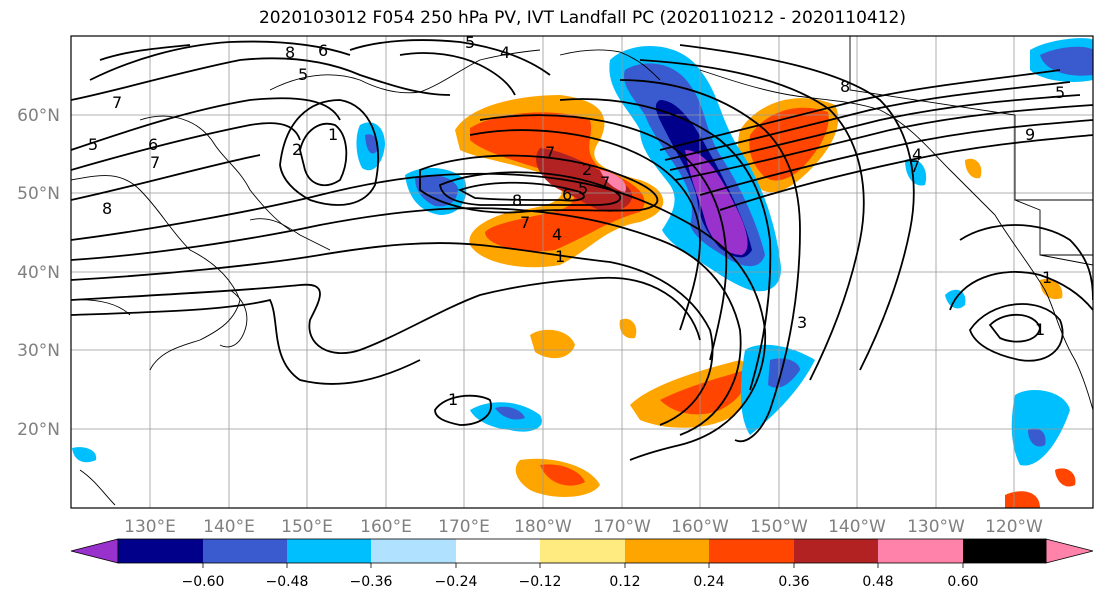  I want to click on colorbar-tick-label: 0.24, so click(708, 582).